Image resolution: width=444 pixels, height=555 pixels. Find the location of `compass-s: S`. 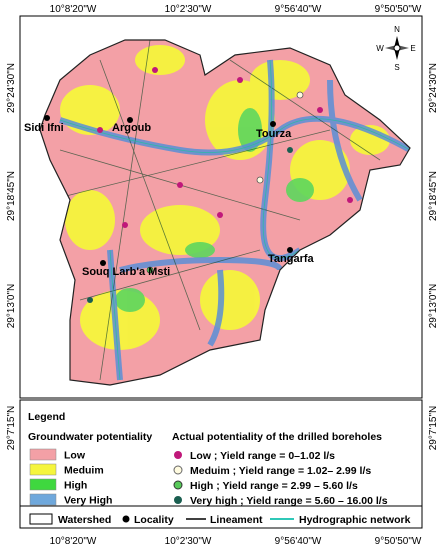

compass-s: S is located at coordinates (396, 67).